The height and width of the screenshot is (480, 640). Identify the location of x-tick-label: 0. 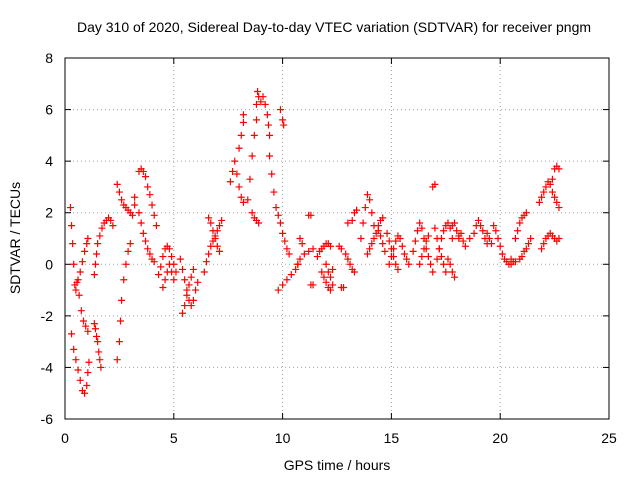
(65, 438).